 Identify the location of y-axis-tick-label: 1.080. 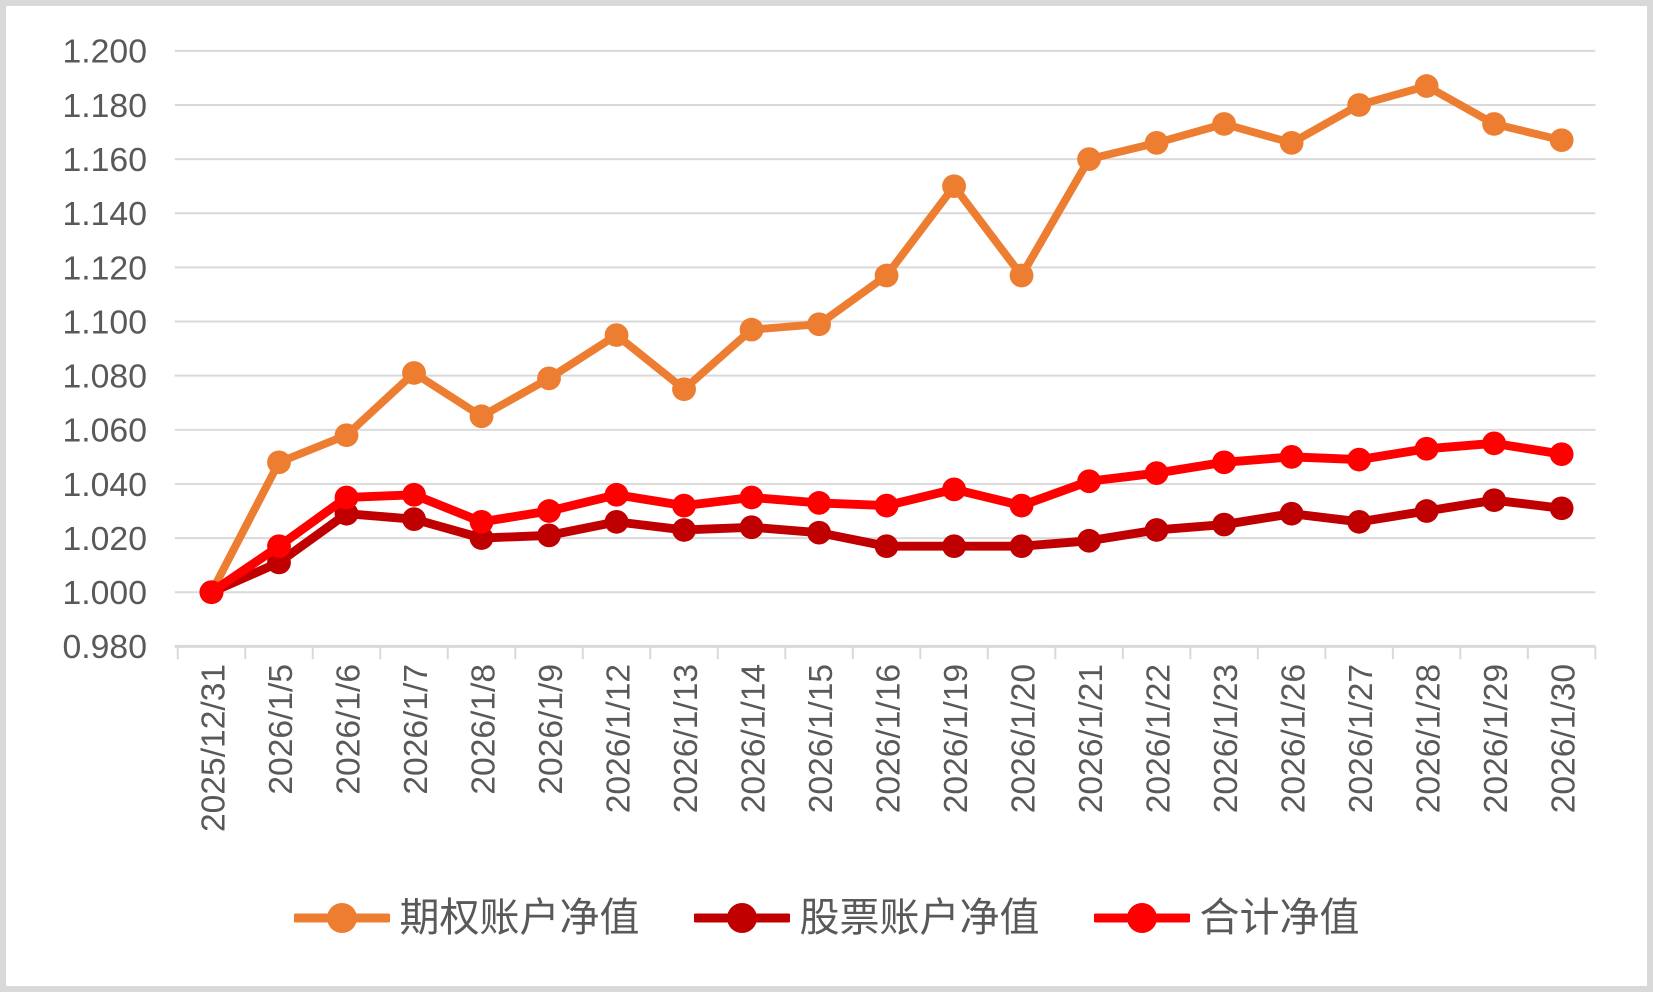
(105, 377).